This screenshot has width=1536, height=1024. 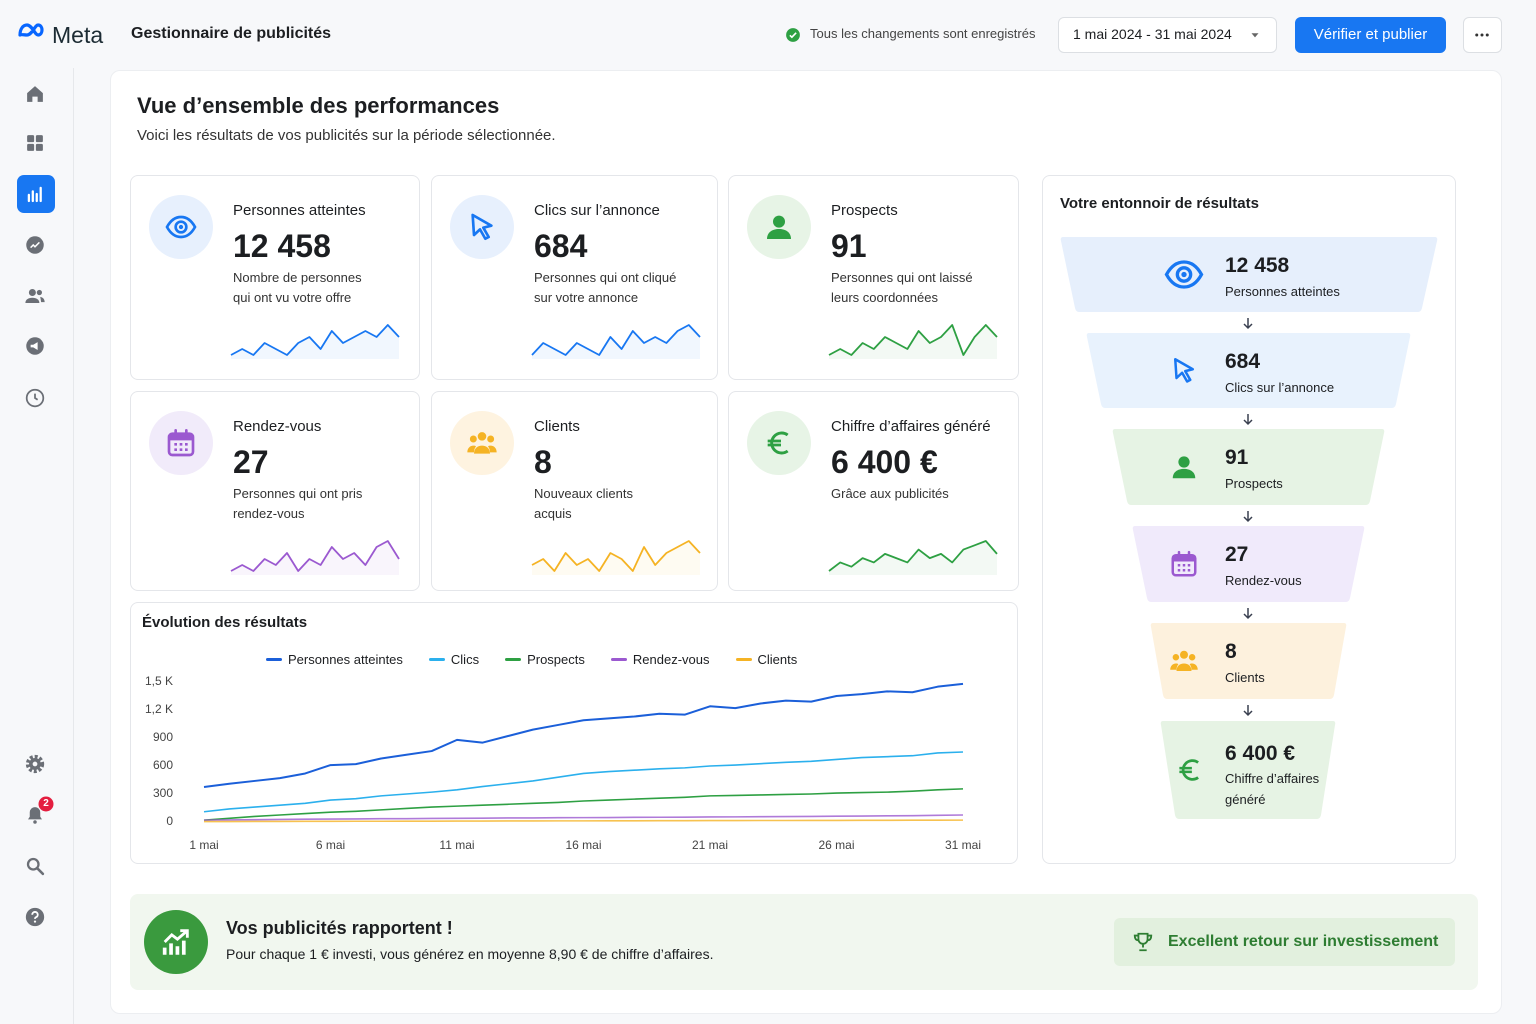 What do you see at coordinates (1231, 651) in the screenshot?
I see `funnel-value: 8` at bounding box center [1231, 651].